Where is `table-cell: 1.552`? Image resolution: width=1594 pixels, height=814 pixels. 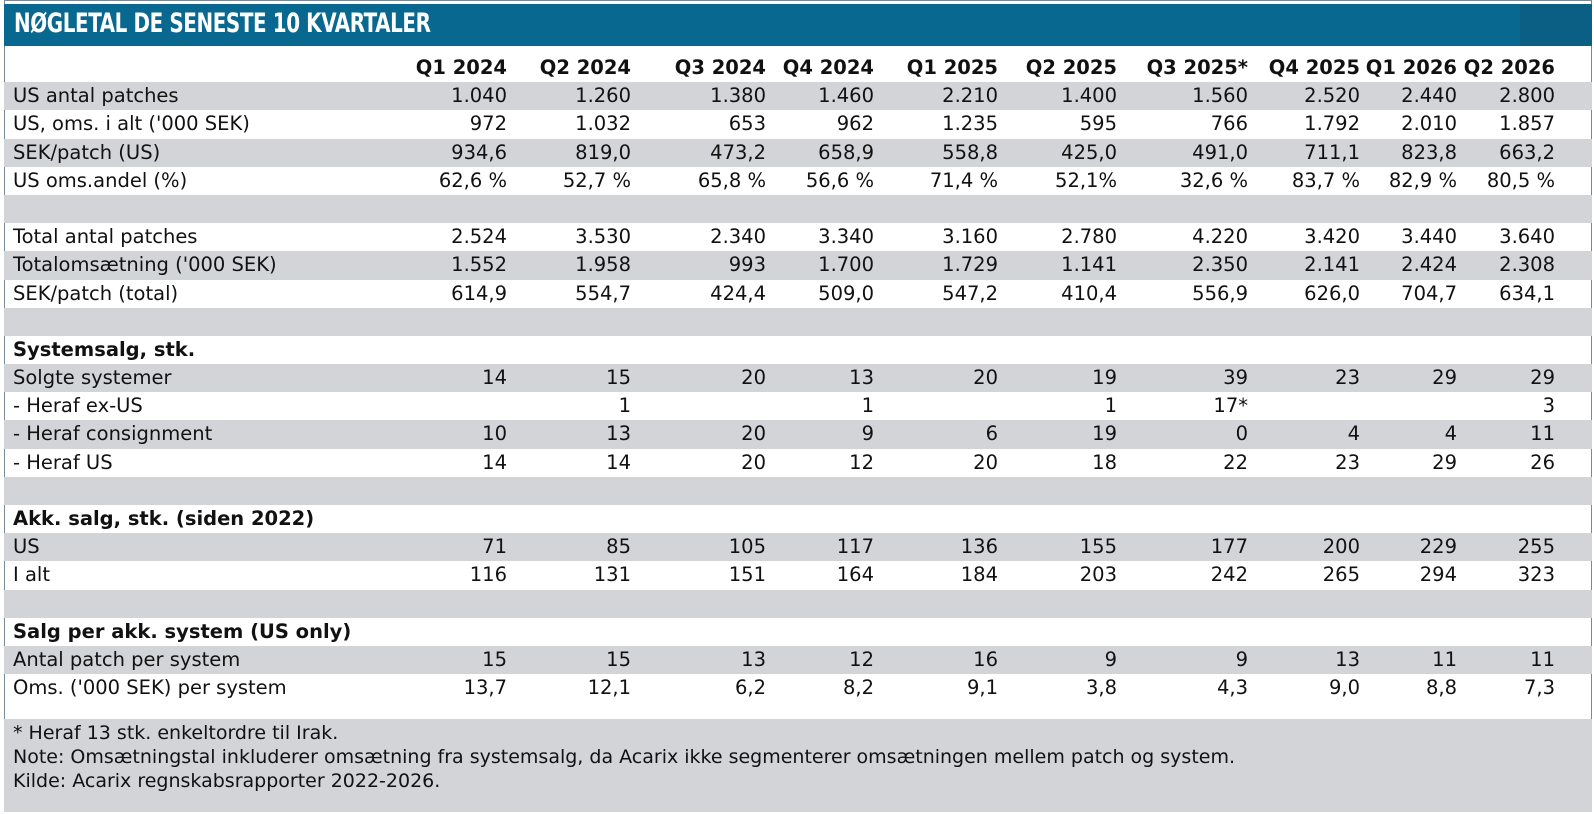
table-cell: 1.552 is located at coordinates (479, 265).